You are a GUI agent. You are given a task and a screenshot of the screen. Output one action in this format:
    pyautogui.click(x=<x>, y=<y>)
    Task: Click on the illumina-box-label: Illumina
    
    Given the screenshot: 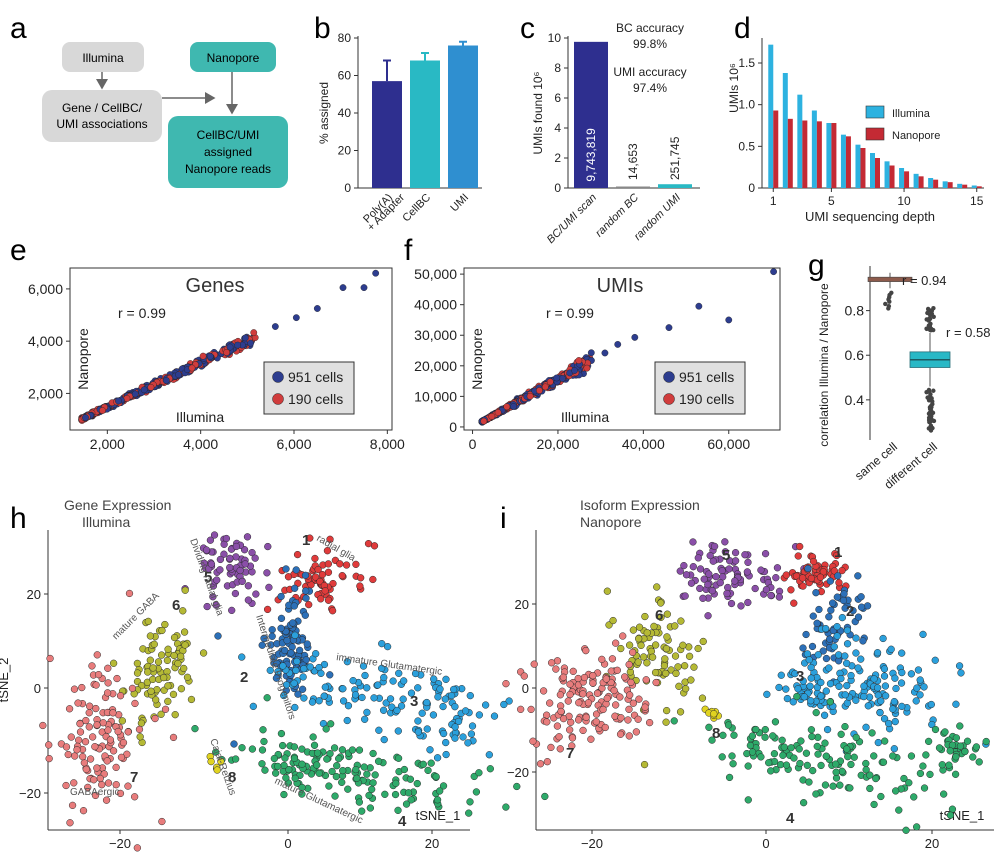 What is the action you would take?
    pyautogui.click(x=103, y=58)
    